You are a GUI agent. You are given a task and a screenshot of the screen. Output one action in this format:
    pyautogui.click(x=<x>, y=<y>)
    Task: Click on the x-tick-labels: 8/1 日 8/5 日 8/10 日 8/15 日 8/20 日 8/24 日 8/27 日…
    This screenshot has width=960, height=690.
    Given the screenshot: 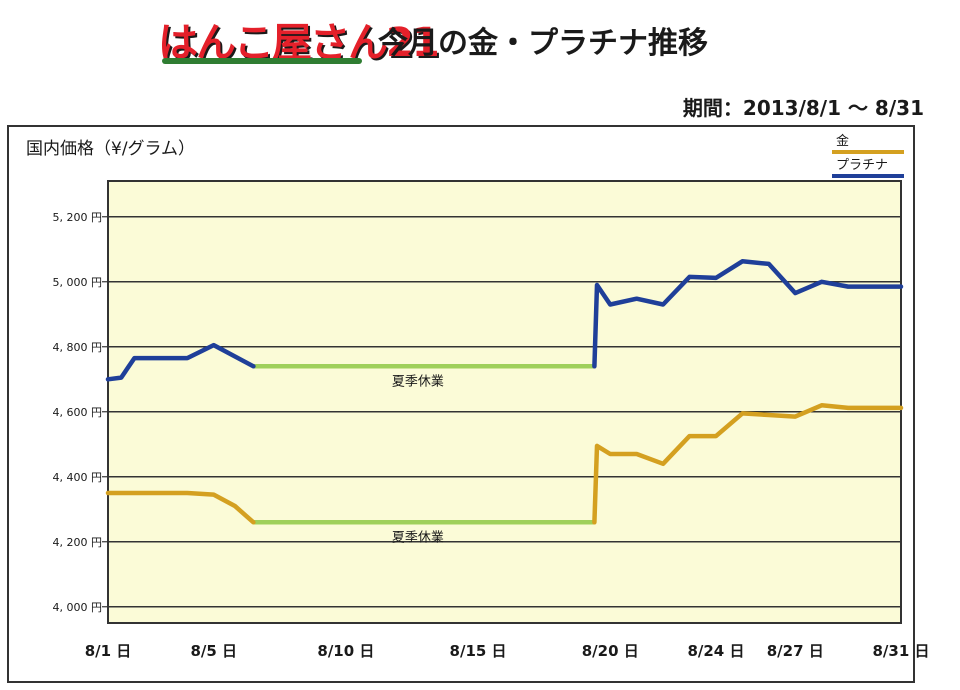 What is the action you would take?
    pyautogui.click(x=507, y=651)
    